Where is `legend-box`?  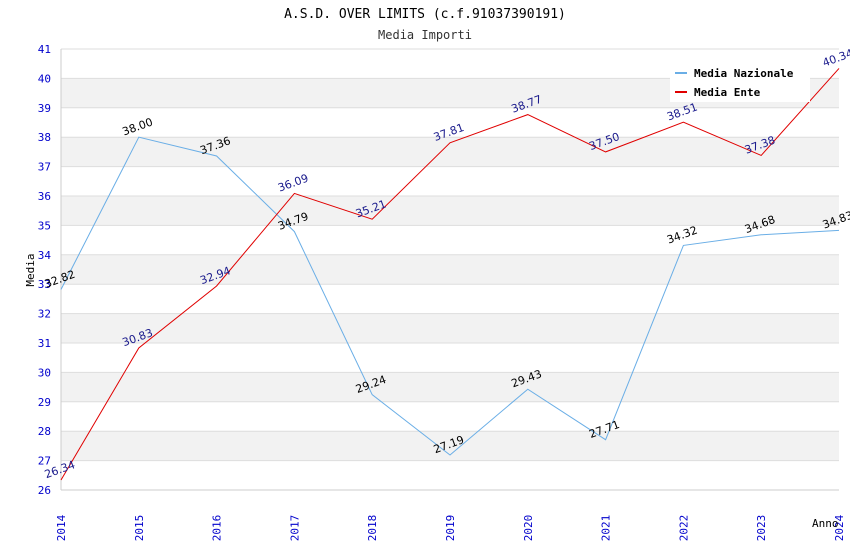
legend-box is located at coordinates (740, 81).